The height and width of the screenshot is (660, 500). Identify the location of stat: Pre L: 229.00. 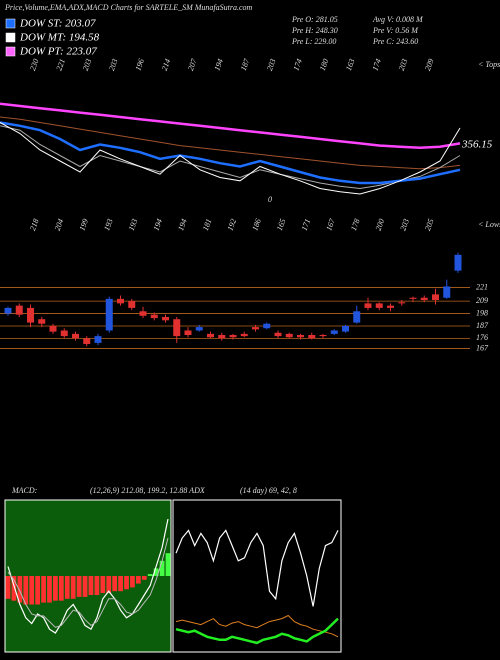
(313, 41).